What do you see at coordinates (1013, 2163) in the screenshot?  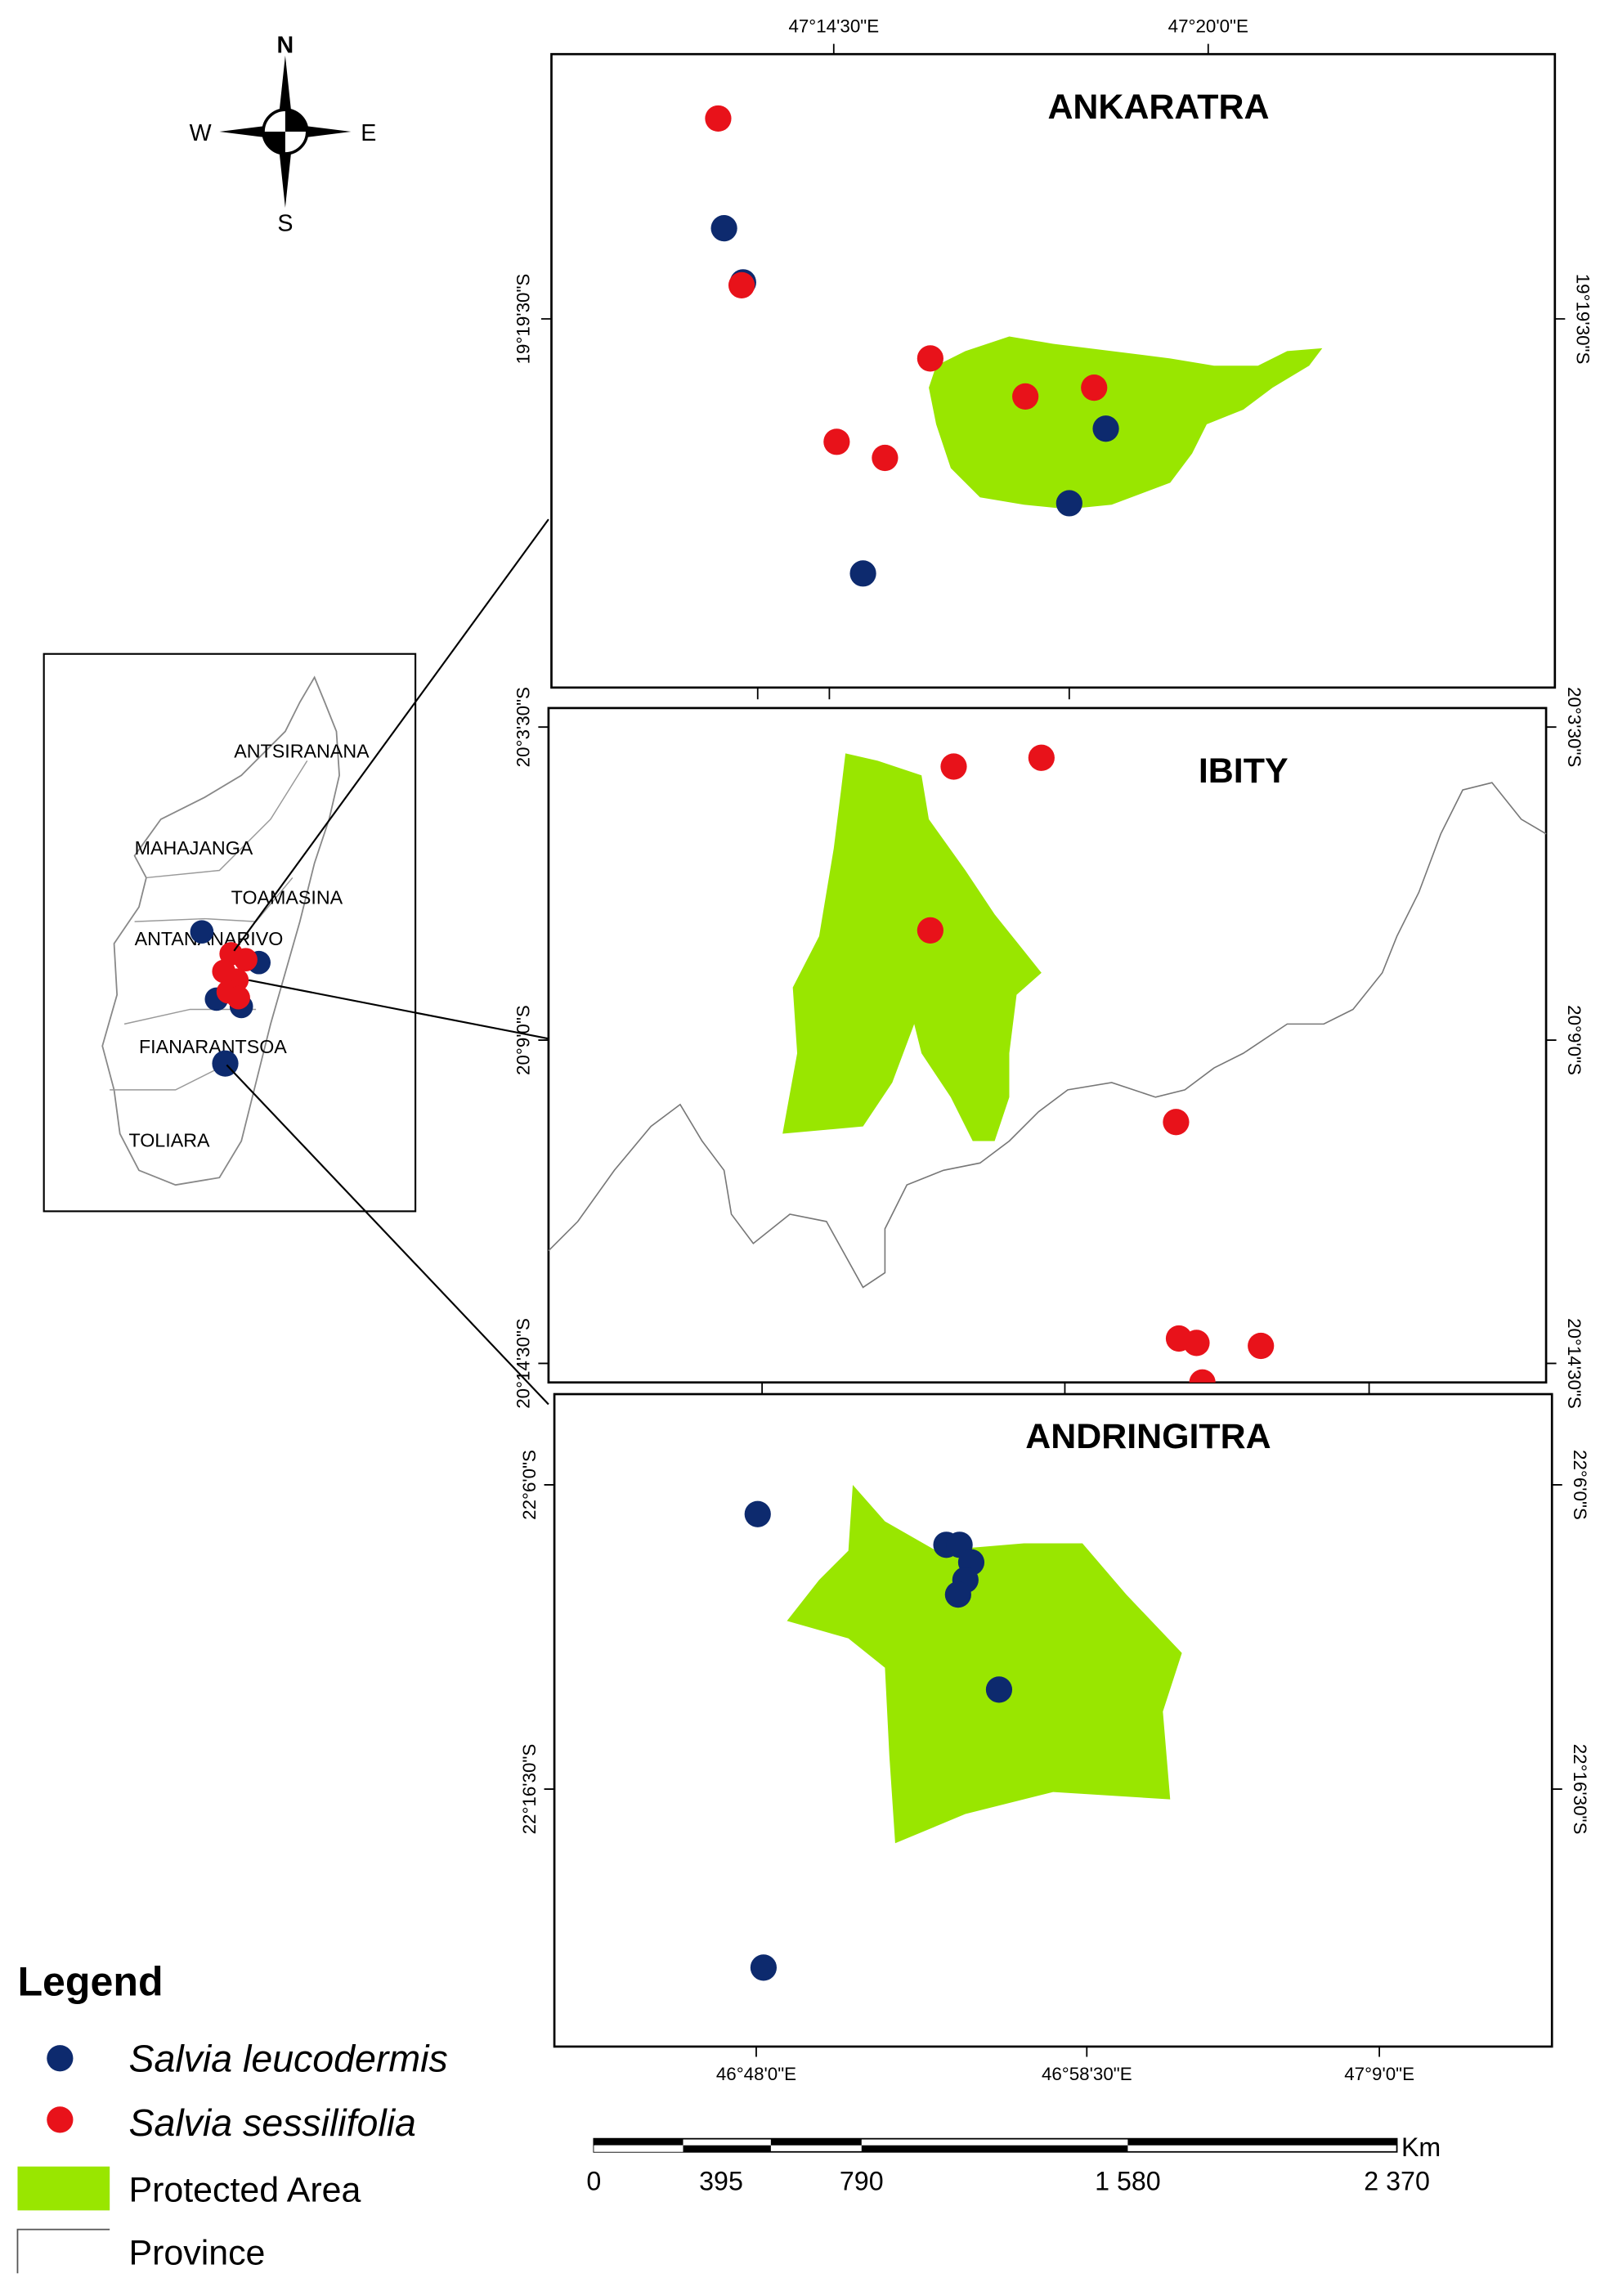 I see `scale-bar: Km 0 395 790 1 580 2 370` at bounding box center [1013, 2163].